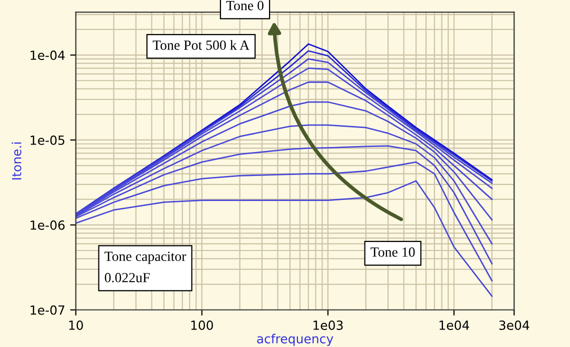 The image size is (570, 347). What do you see at coordinates (328, 325) in the screenshot?
I see `x-tick-label: 1e03` at bounding box center [328, 325].